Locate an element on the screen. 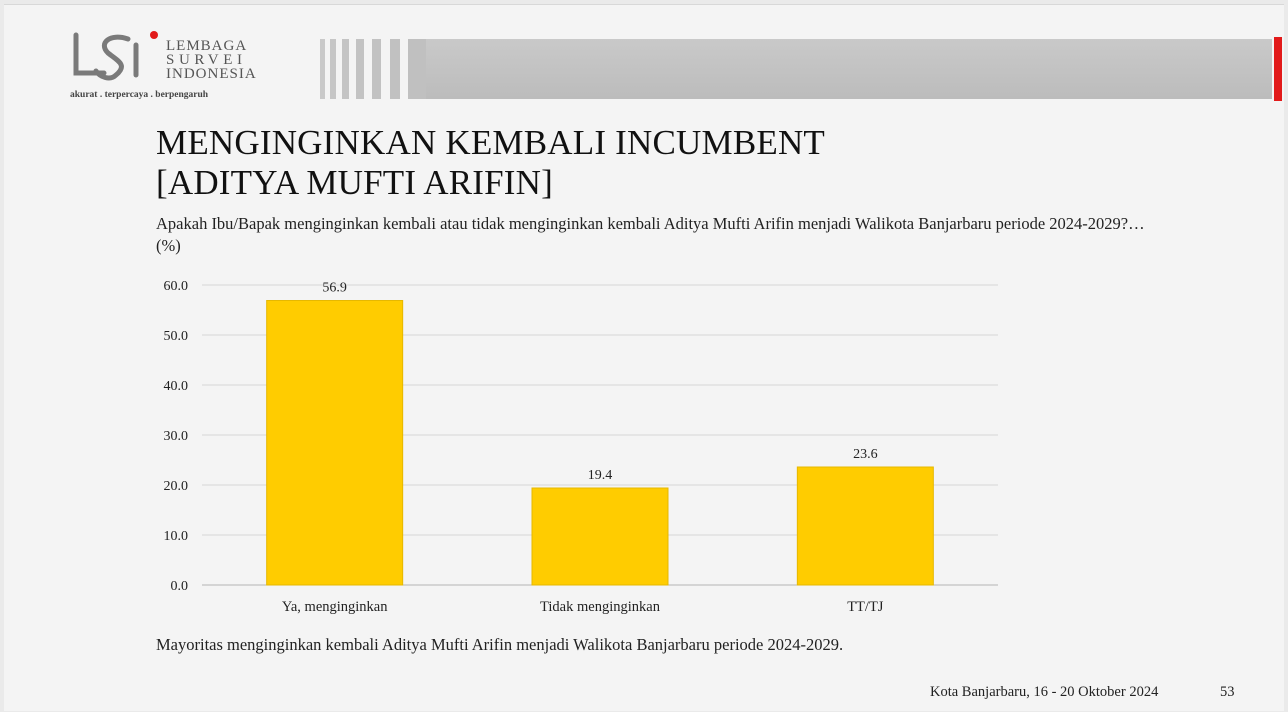  y-tick-label: 20.0 is located at coordinates (176, 486).